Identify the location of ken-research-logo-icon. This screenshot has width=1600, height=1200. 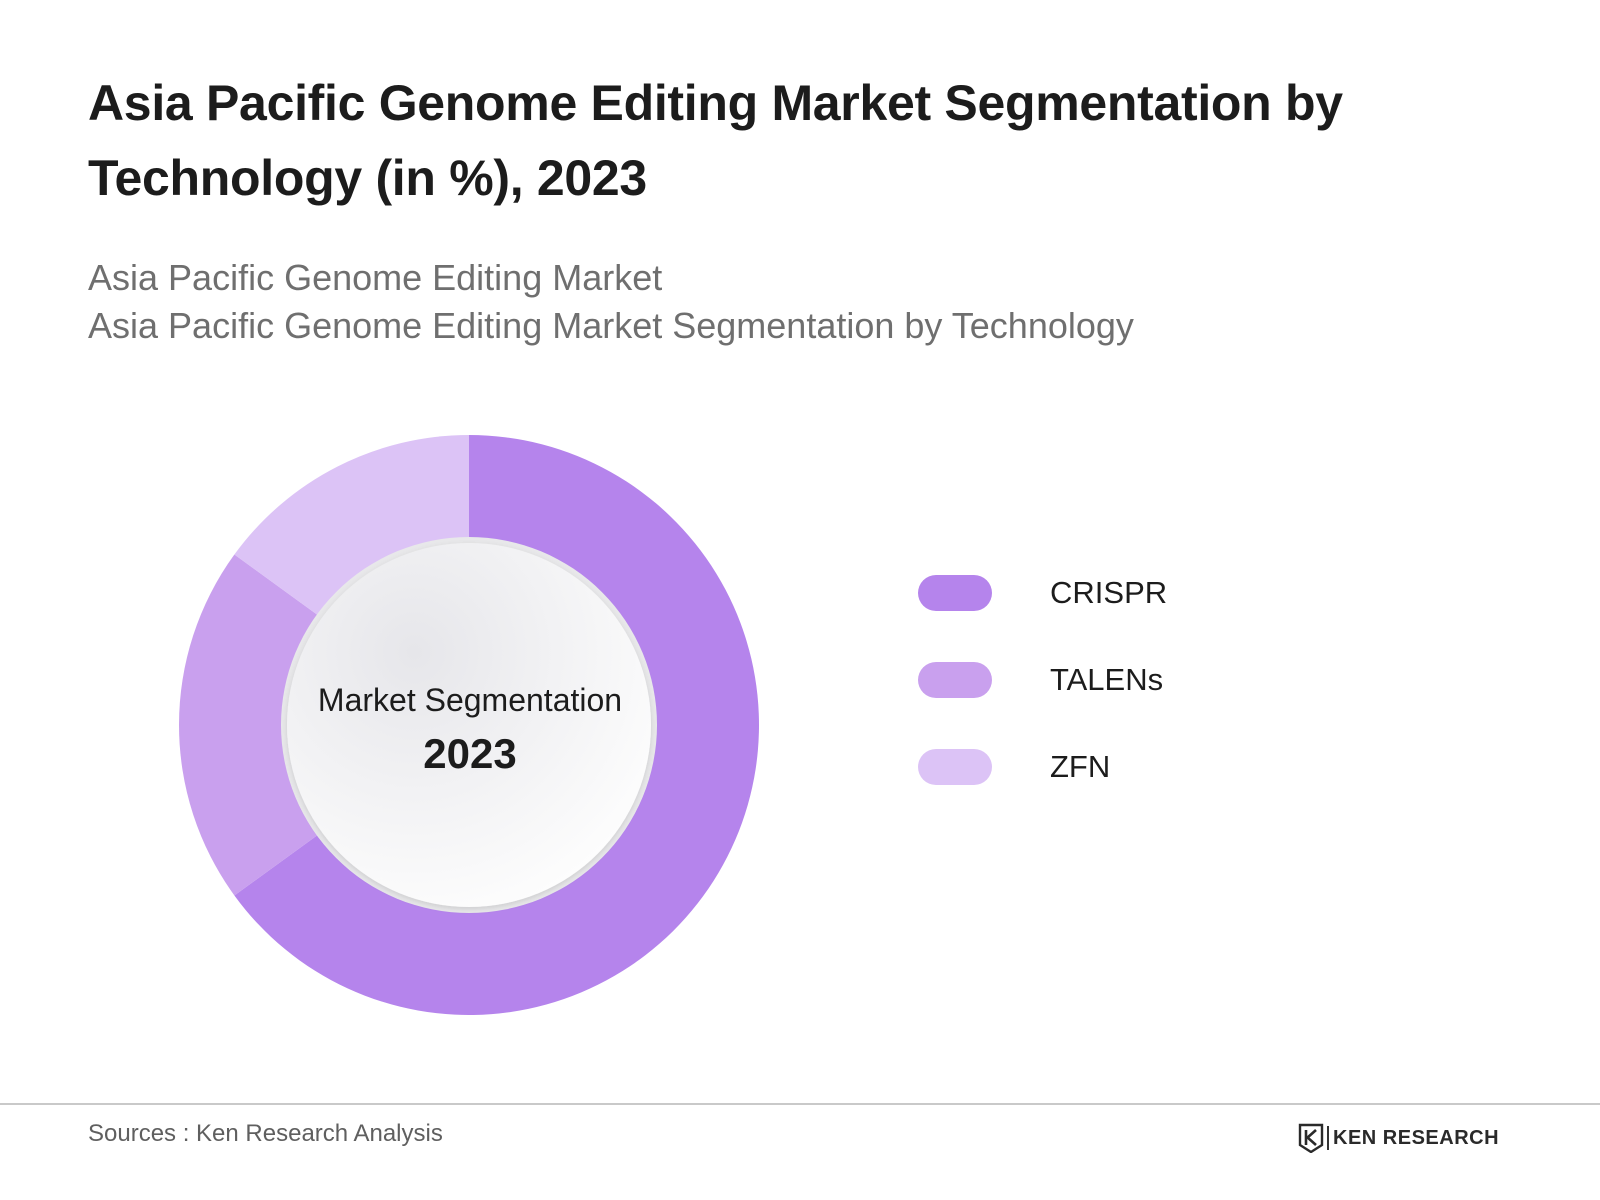
(1311, 1138).